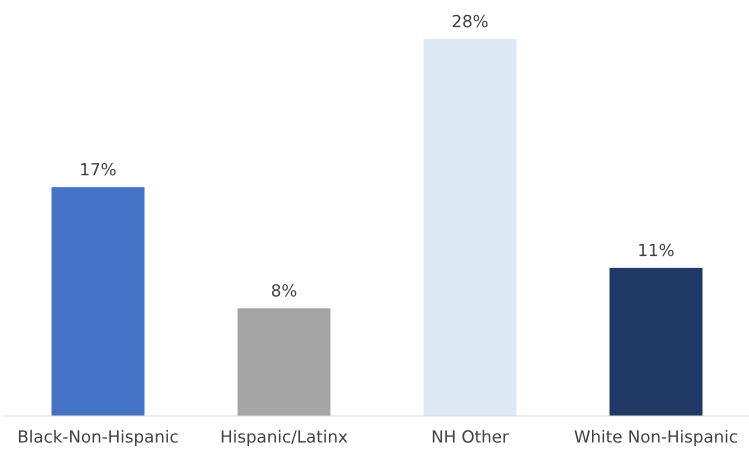 The width and height of the screenshot is (749, 457). I want to click on data-label: 11%, so click(656, 250).